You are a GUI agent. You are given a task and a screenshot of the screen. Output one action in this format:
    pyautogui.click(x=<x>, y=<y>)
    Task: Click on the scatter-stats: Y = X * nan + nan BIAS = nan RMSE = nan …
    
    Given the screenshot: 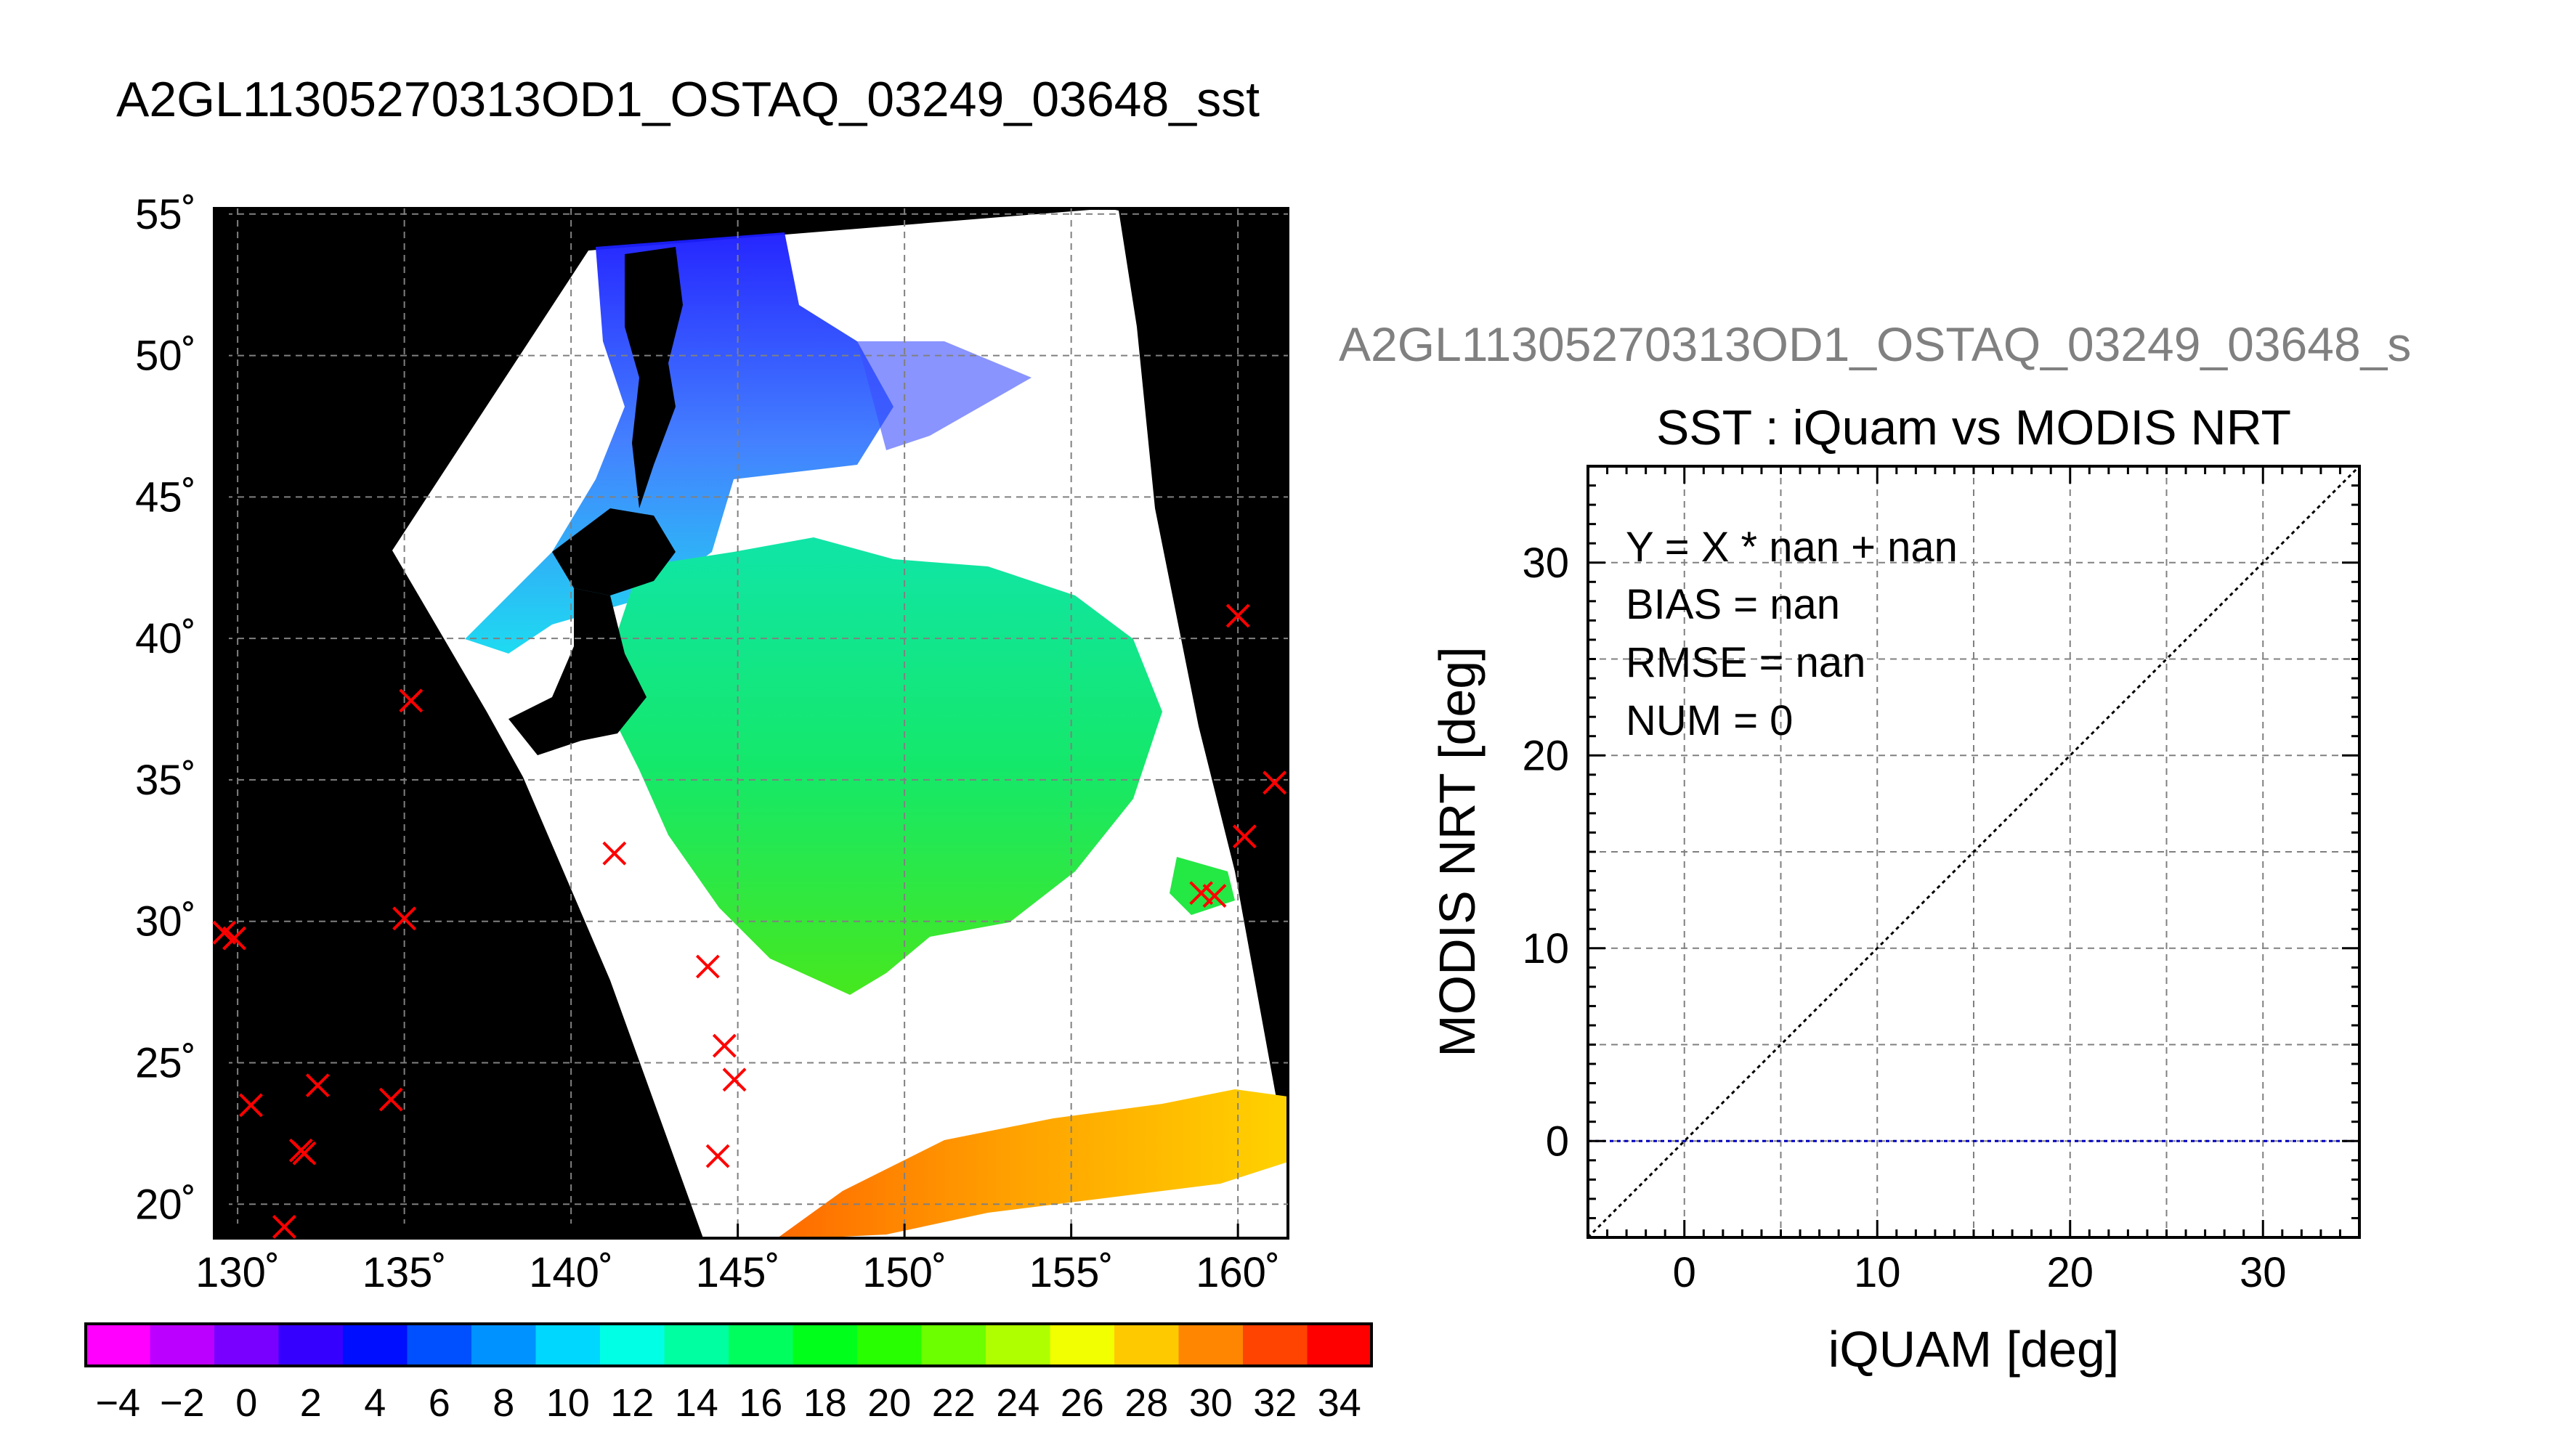 What is the action you would take?
    pyautogui.click(x=1792, y=634)
    